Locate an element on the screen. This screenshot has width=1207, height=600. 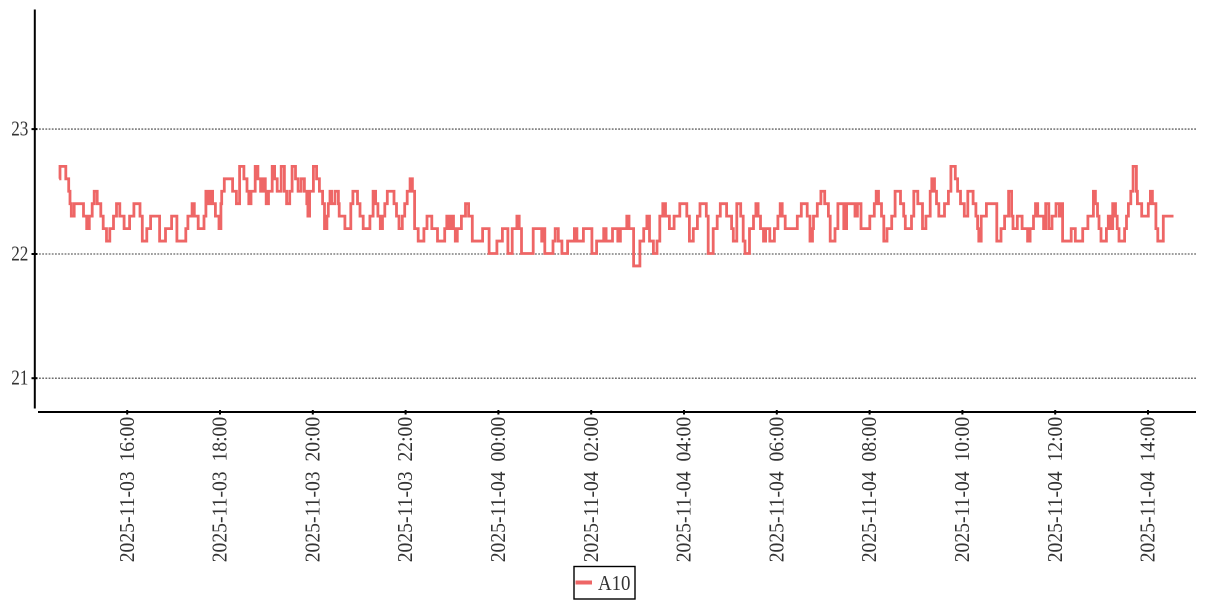
svg-text: 2025-11-04 10:00 is located at coordinates (962, 490).